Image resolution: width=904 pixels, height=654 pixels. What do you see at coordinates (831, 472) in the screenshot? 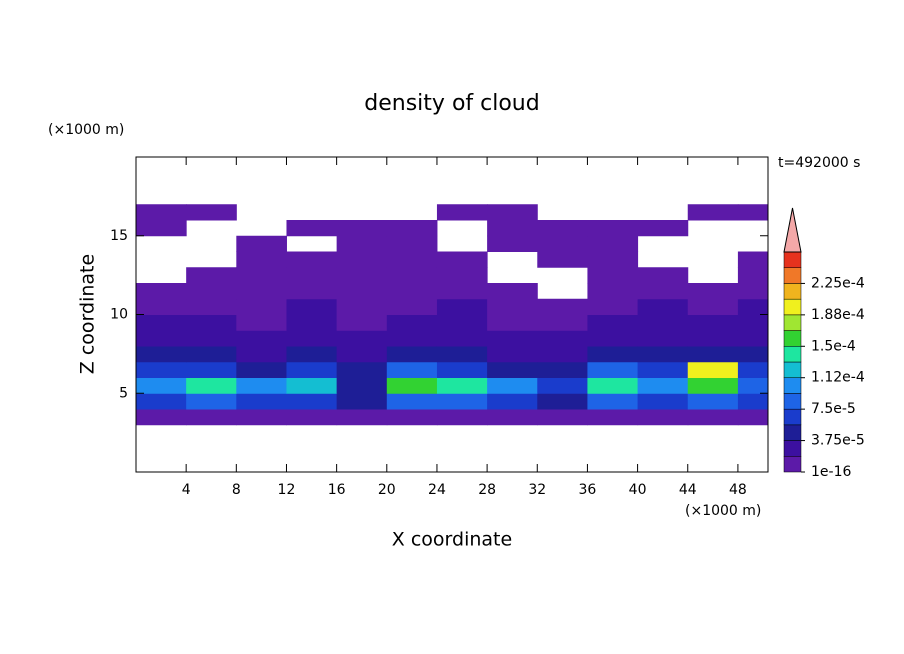
I see `colorbar-tick-label: 1e-16` at bounding box center [831, 472].